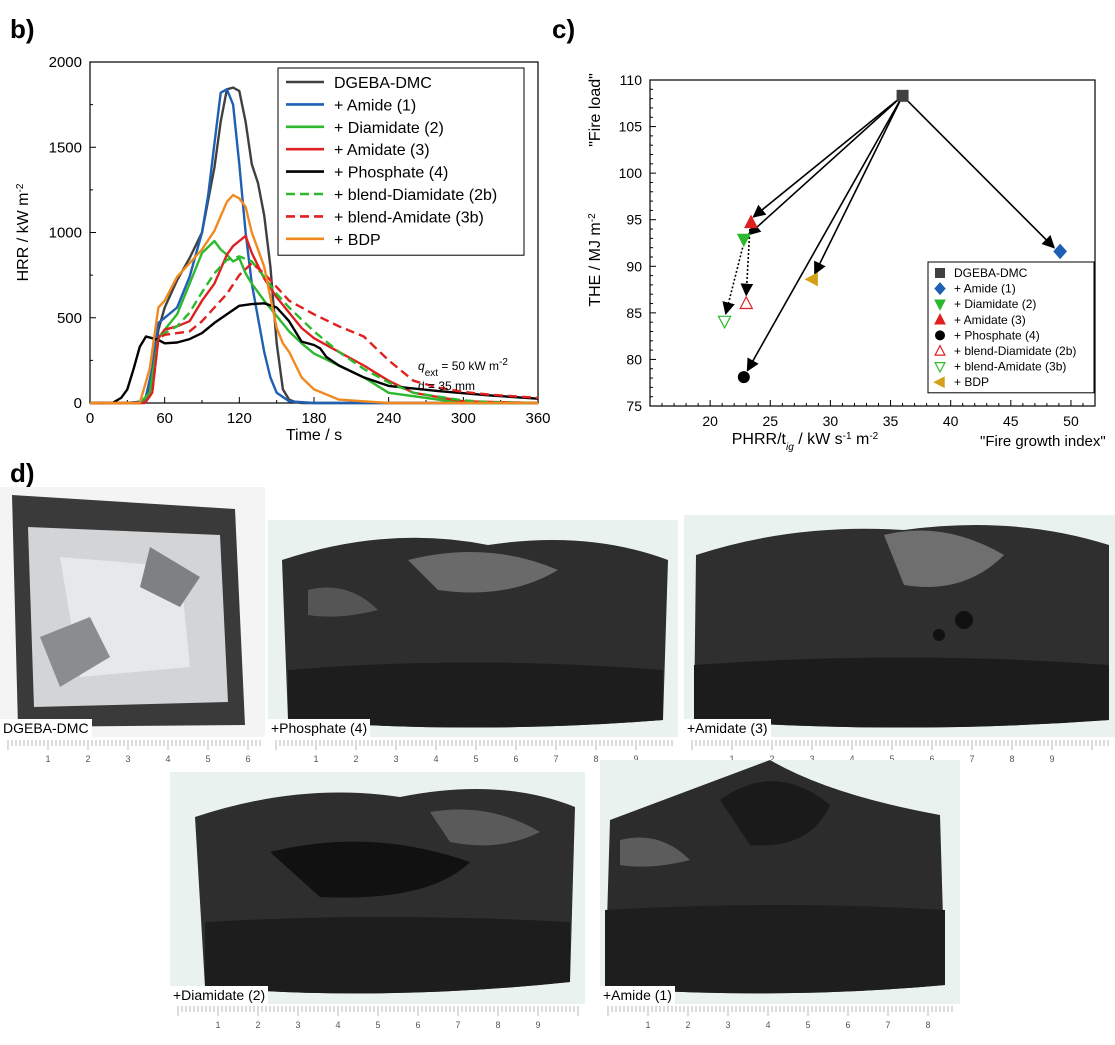  I want to click on panel-label-d: d), so click(22, 473).